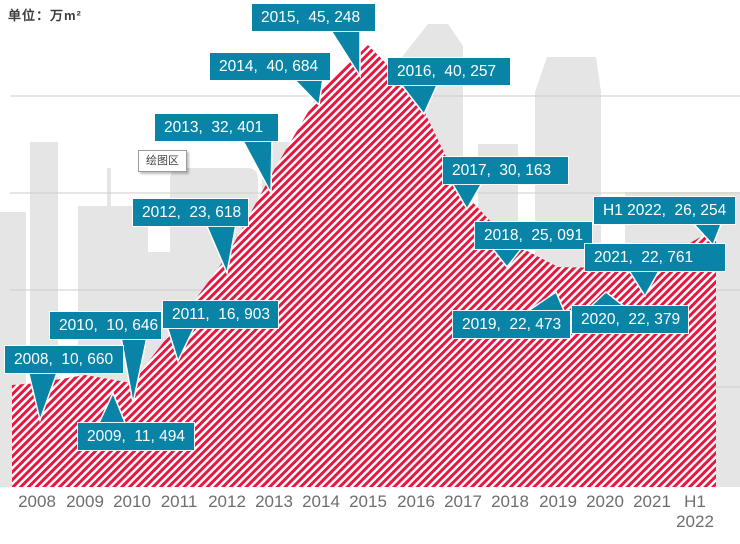  Describe the element at coordinates (605, 501) in the screenshot. I see `x-label-2020: 2020` at that location.